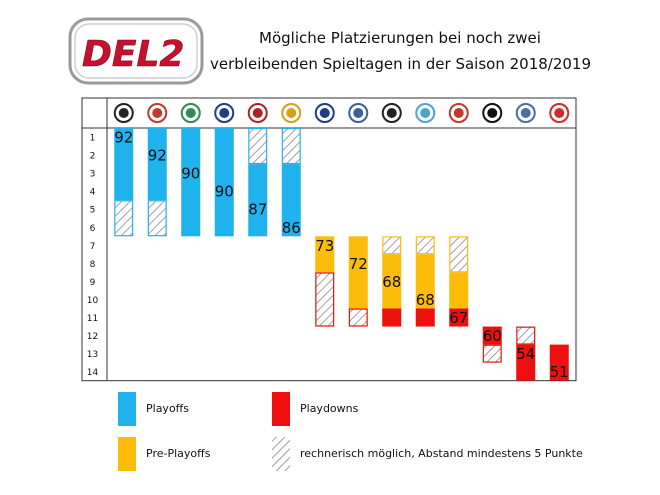 This screenshot has height=495, width=660. Describe the element at coordinates (92, 355) in the screenshot. I see `y-tick-label: 13` at that location.